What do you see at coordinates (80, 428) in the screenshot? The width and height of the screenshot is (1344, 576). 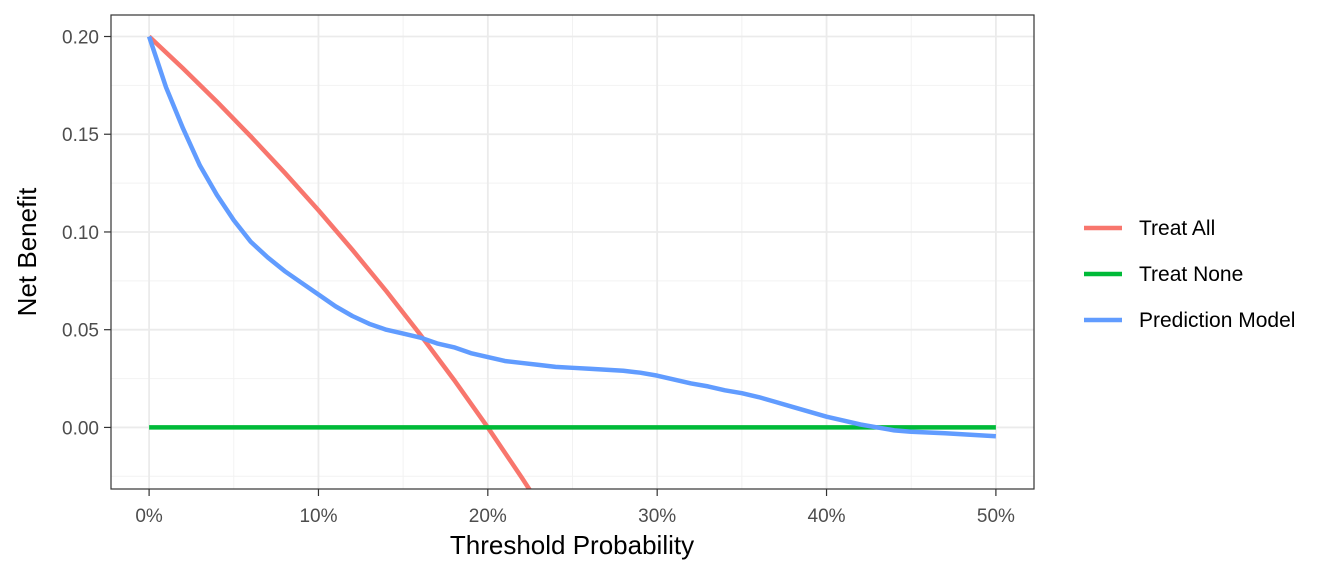 I see `y-tick-label: 0.00` at bounding box center [80, 428].